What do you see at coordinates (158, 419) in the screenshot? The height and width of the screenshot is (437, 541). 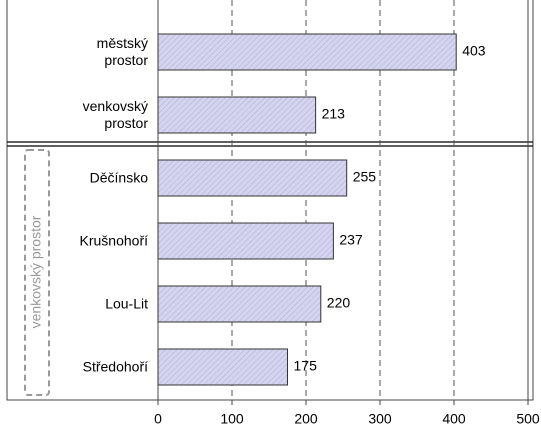 I see `x-tick-label: 0` at bounding box center [158, 419].